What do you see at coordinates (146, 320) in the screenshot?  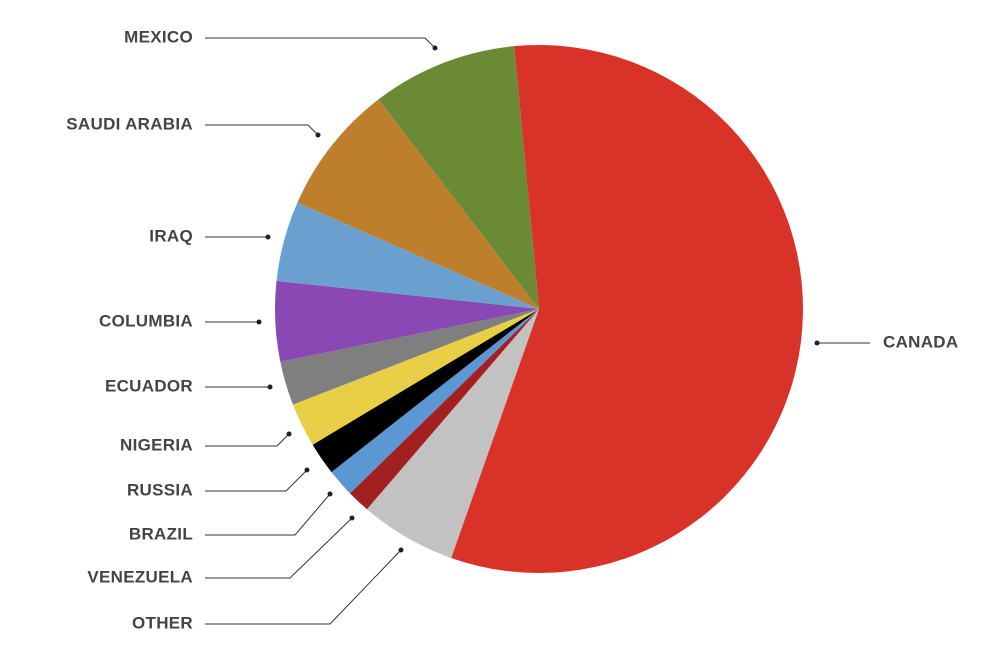 I see `slice-label: COLUMBIA` at bounding box center [146, 320].